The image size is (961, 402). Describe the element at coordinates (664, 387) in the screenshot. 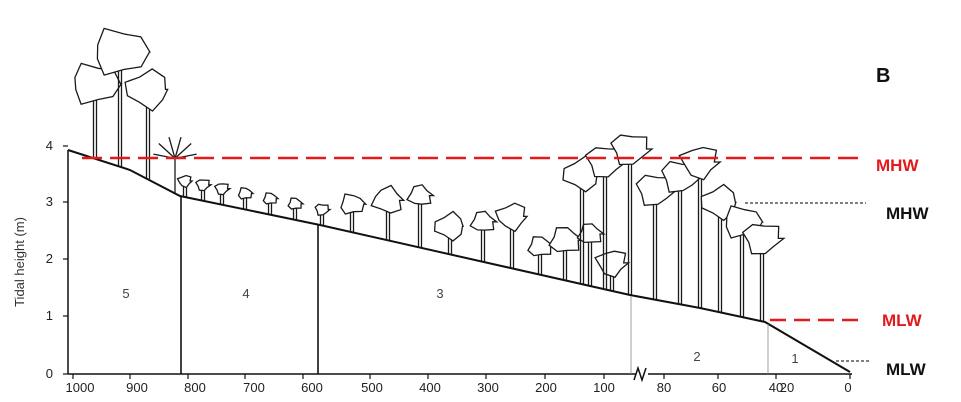

I see `x-tick-label: 80` at that location.